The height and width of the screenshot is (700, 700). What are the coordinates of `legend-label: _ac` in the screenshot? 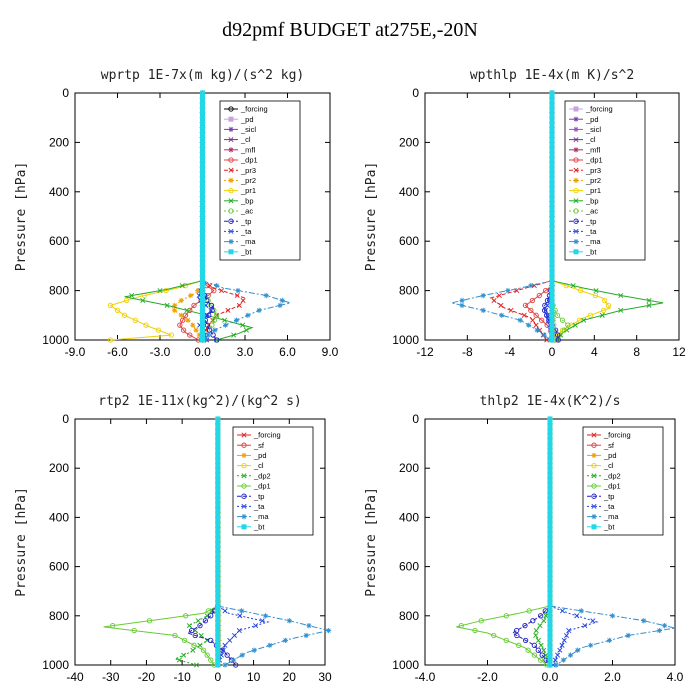 It's located at (246, 211).